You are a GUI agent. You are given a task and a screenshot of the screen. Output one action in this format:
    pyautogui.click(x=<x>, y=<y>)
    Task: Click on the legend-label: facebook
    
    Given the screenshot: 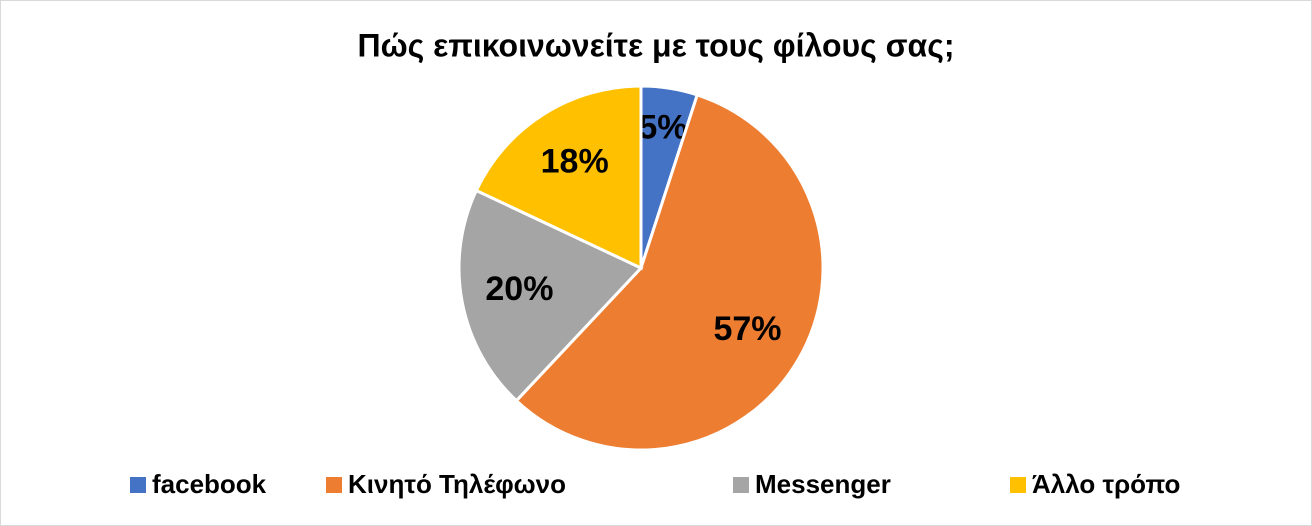 What is the action you would take?
    pyautogui.click(x=209, y=484)
    